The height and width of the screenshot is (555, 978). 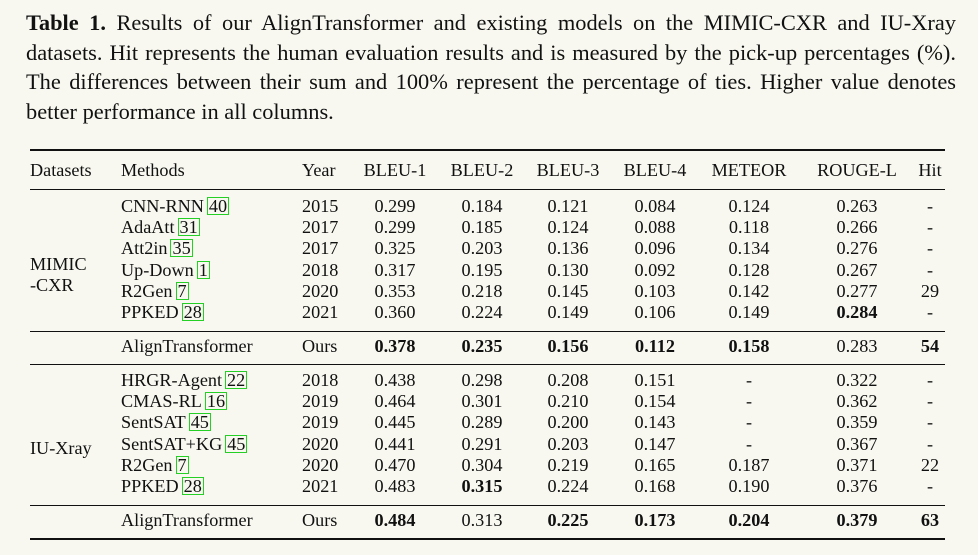 I want to click on value-cell: 0.315, so click(x=482, y=486).